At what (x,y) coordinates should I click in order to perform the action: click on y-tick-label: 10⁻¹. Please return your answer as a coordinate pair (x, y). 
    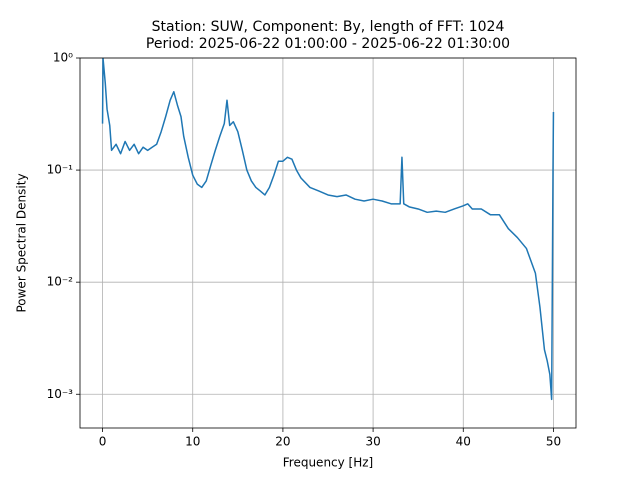
    Looking at the image, I should click on (60, 170).